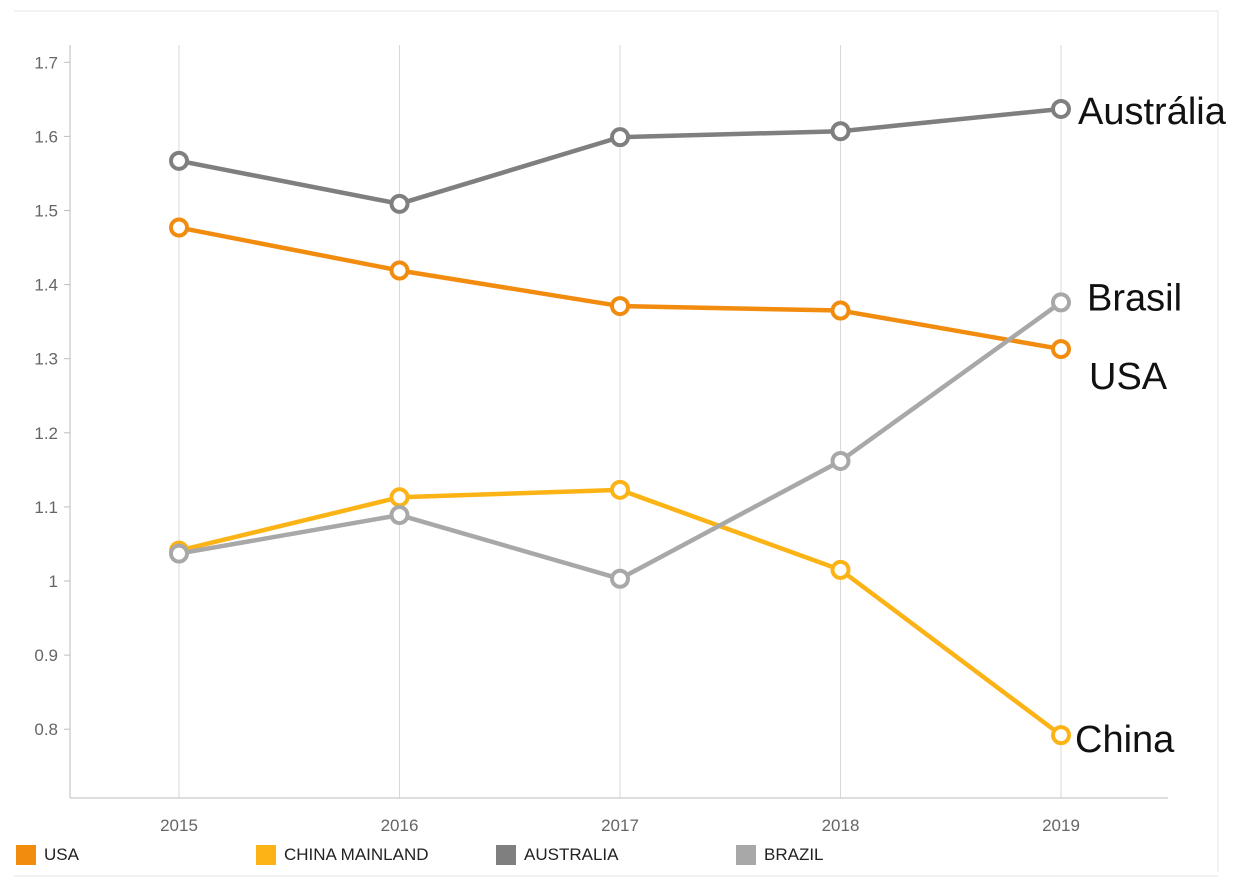  Describe the element at coordinates (622, 858) in the screenshot. I see `legend: USA CHINA MAINLAND AUSTRALIA BRAZIL` at that location.